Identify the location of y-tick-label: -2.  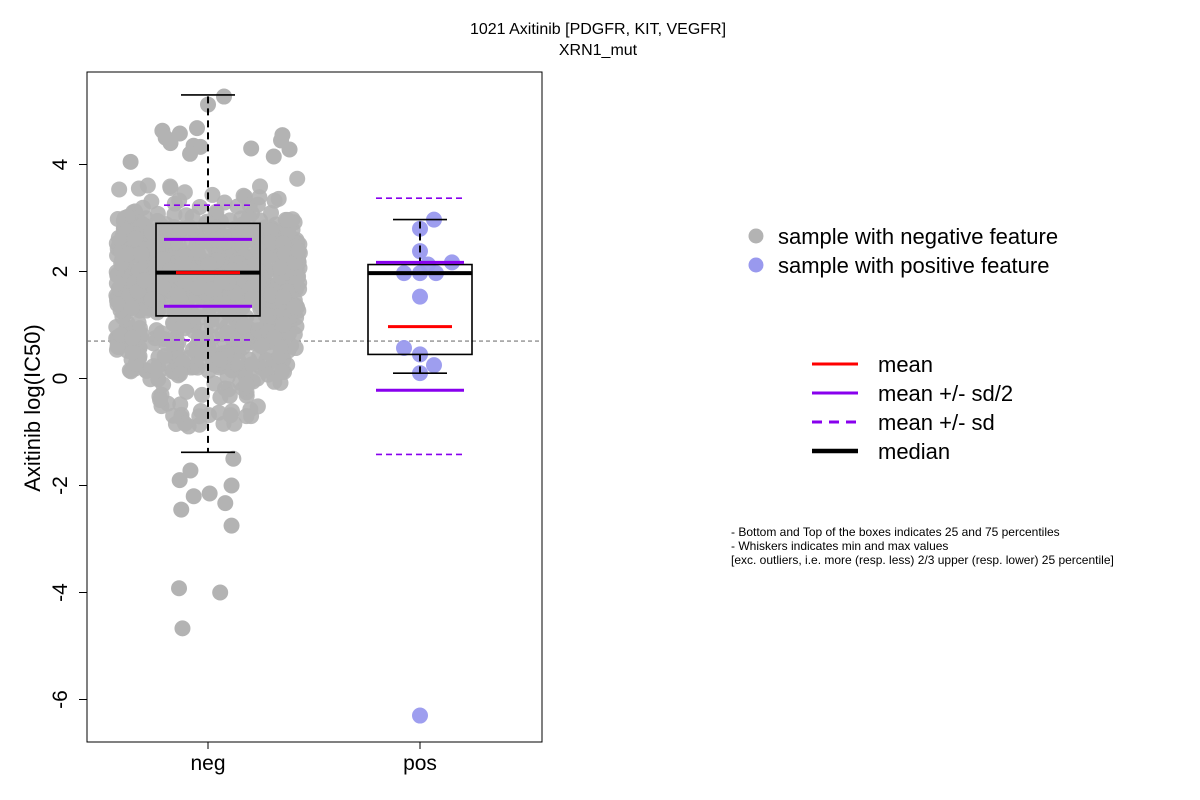
(60, 485).